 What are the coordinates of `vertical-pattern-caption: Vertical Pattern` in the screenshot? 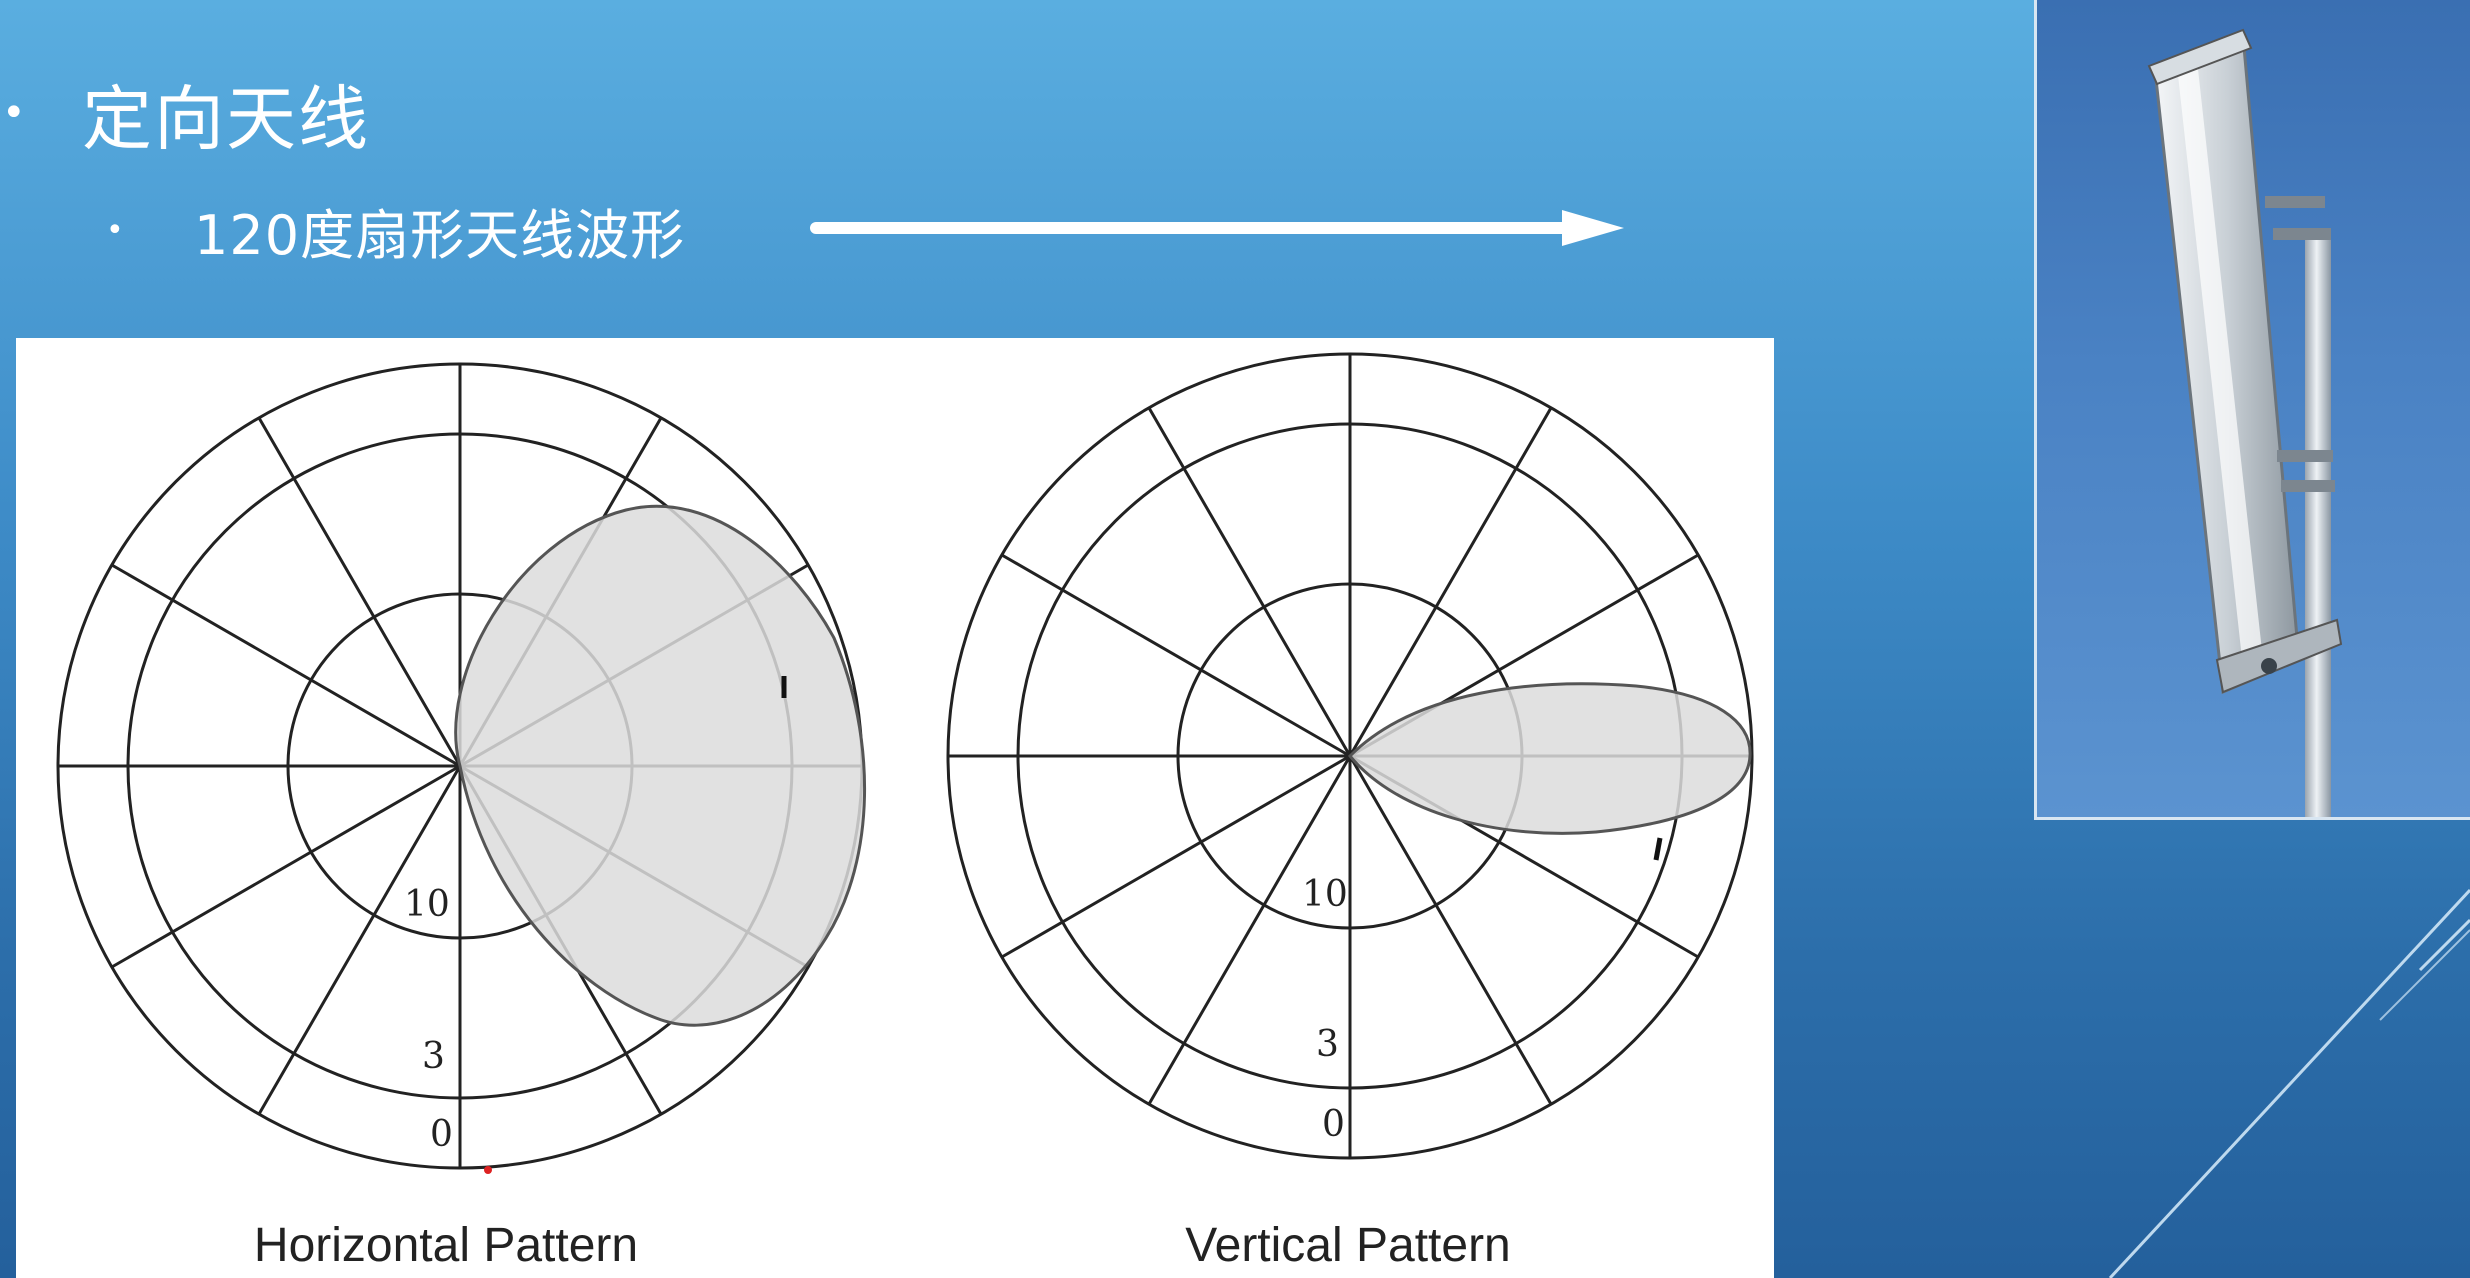 It's located at (1348, 1245).